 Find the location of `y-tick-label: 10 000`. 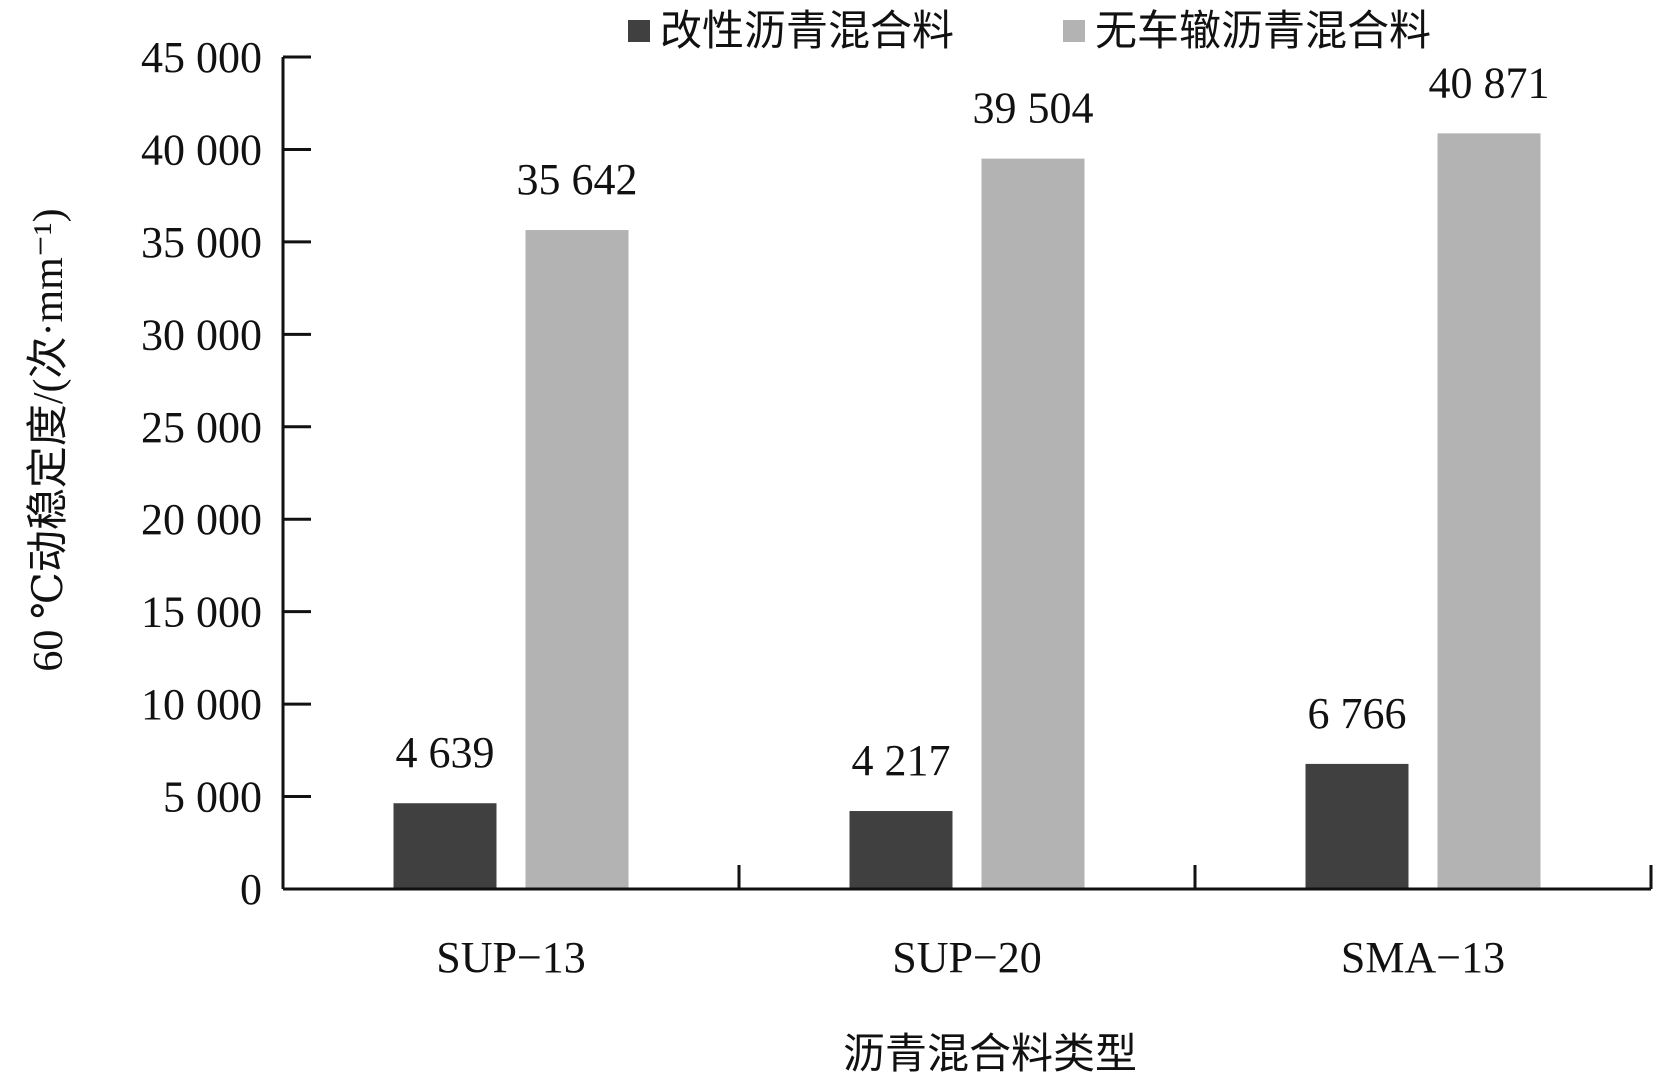

y-tick-label: 10 000 is located at coordinates (201, 704).